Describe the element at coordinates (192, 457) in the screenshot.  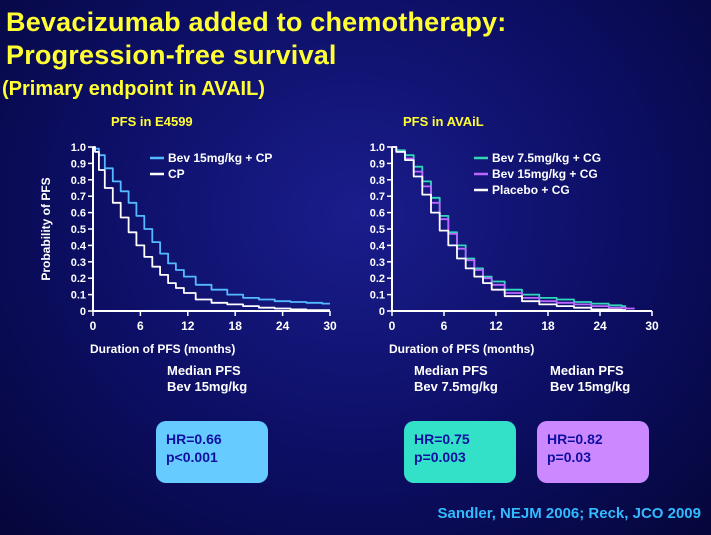
I see `p-value-e4599: p<0.001` at that location.